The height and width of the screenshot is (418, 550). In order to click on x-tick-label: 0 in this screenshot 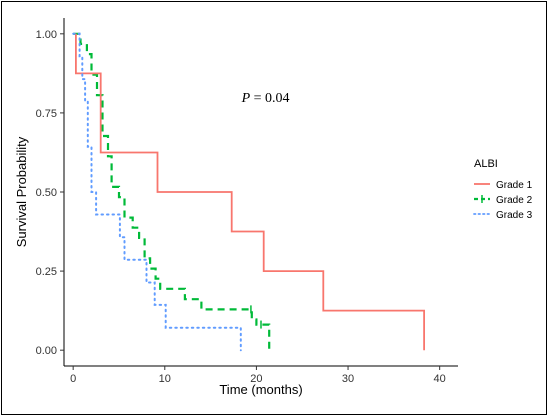, I will do `click(73, 379)`.